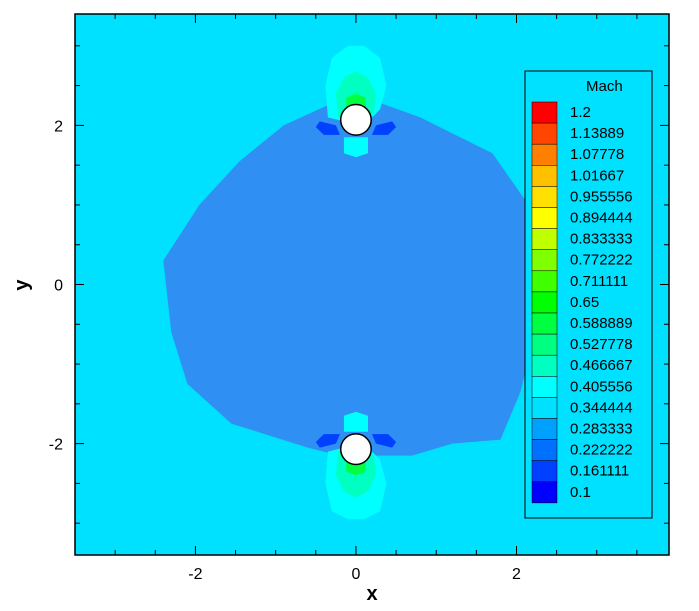 This screenshot has height=611, width=699. What do you see at coordinates (601, 407) in the screenshot?
I see `legend-label: 0.344444` at bounding box center [601, 407].